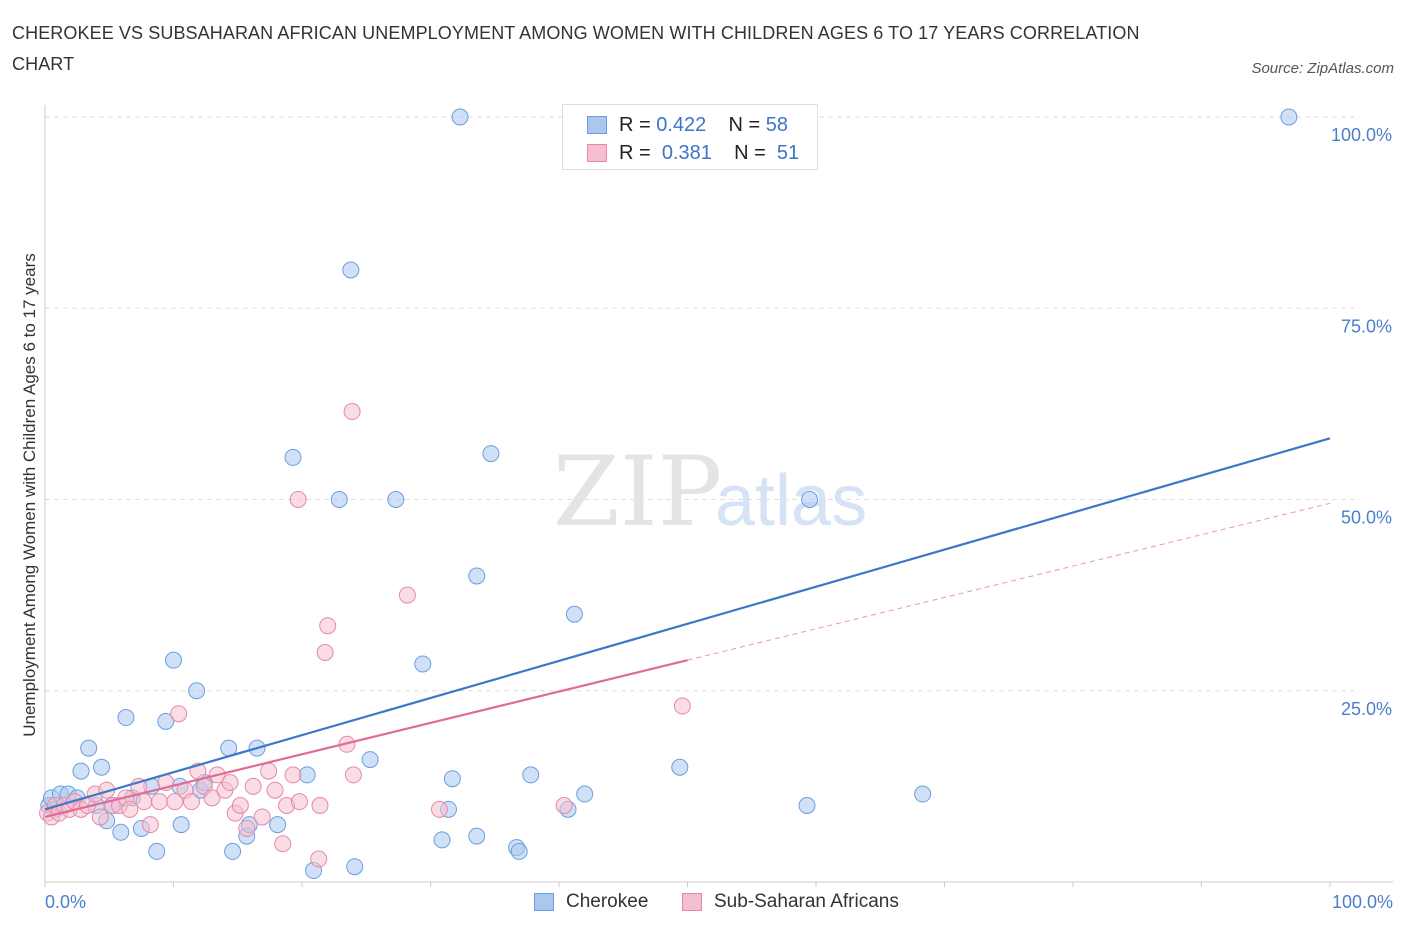  I want to click on legend-item-subsaharan: Sub-Saharan Africans, so click(790, 902).